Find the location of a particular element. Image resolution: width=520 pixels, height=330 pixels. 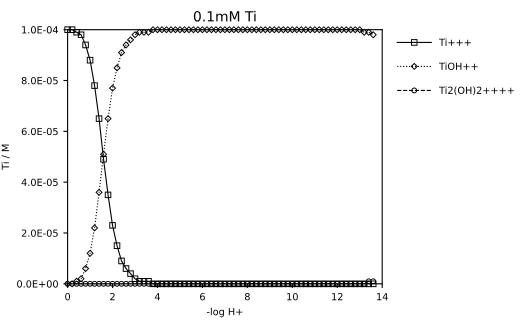

x-tick-label: 6 is located at coordinates (202, 296).